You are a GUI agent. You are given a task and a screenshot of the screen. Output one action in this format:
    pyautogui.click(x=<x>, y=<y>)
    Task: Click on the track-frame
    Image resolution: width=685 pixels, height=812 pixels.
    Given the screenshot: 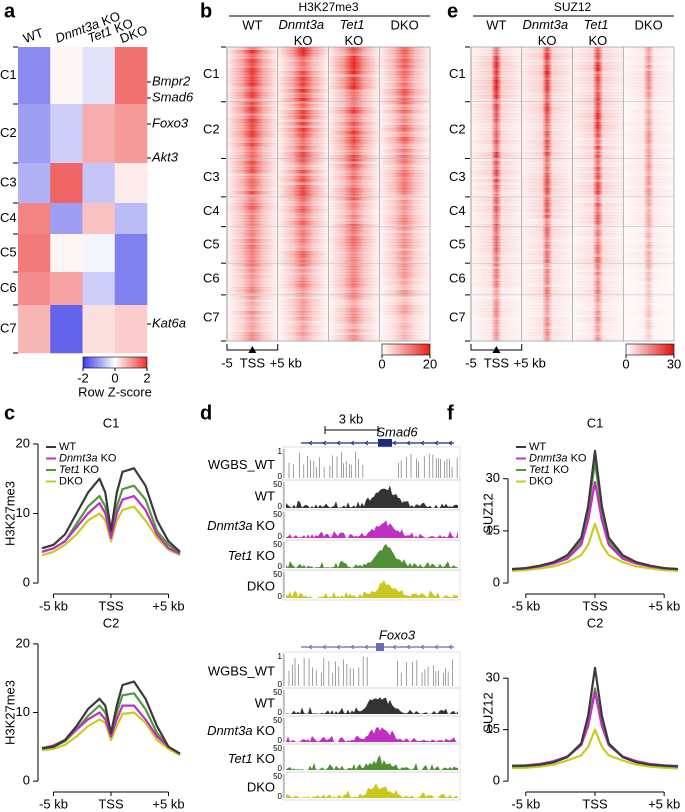 What is the action you would take?
    pyautogui.click(x=371, y=585)
    